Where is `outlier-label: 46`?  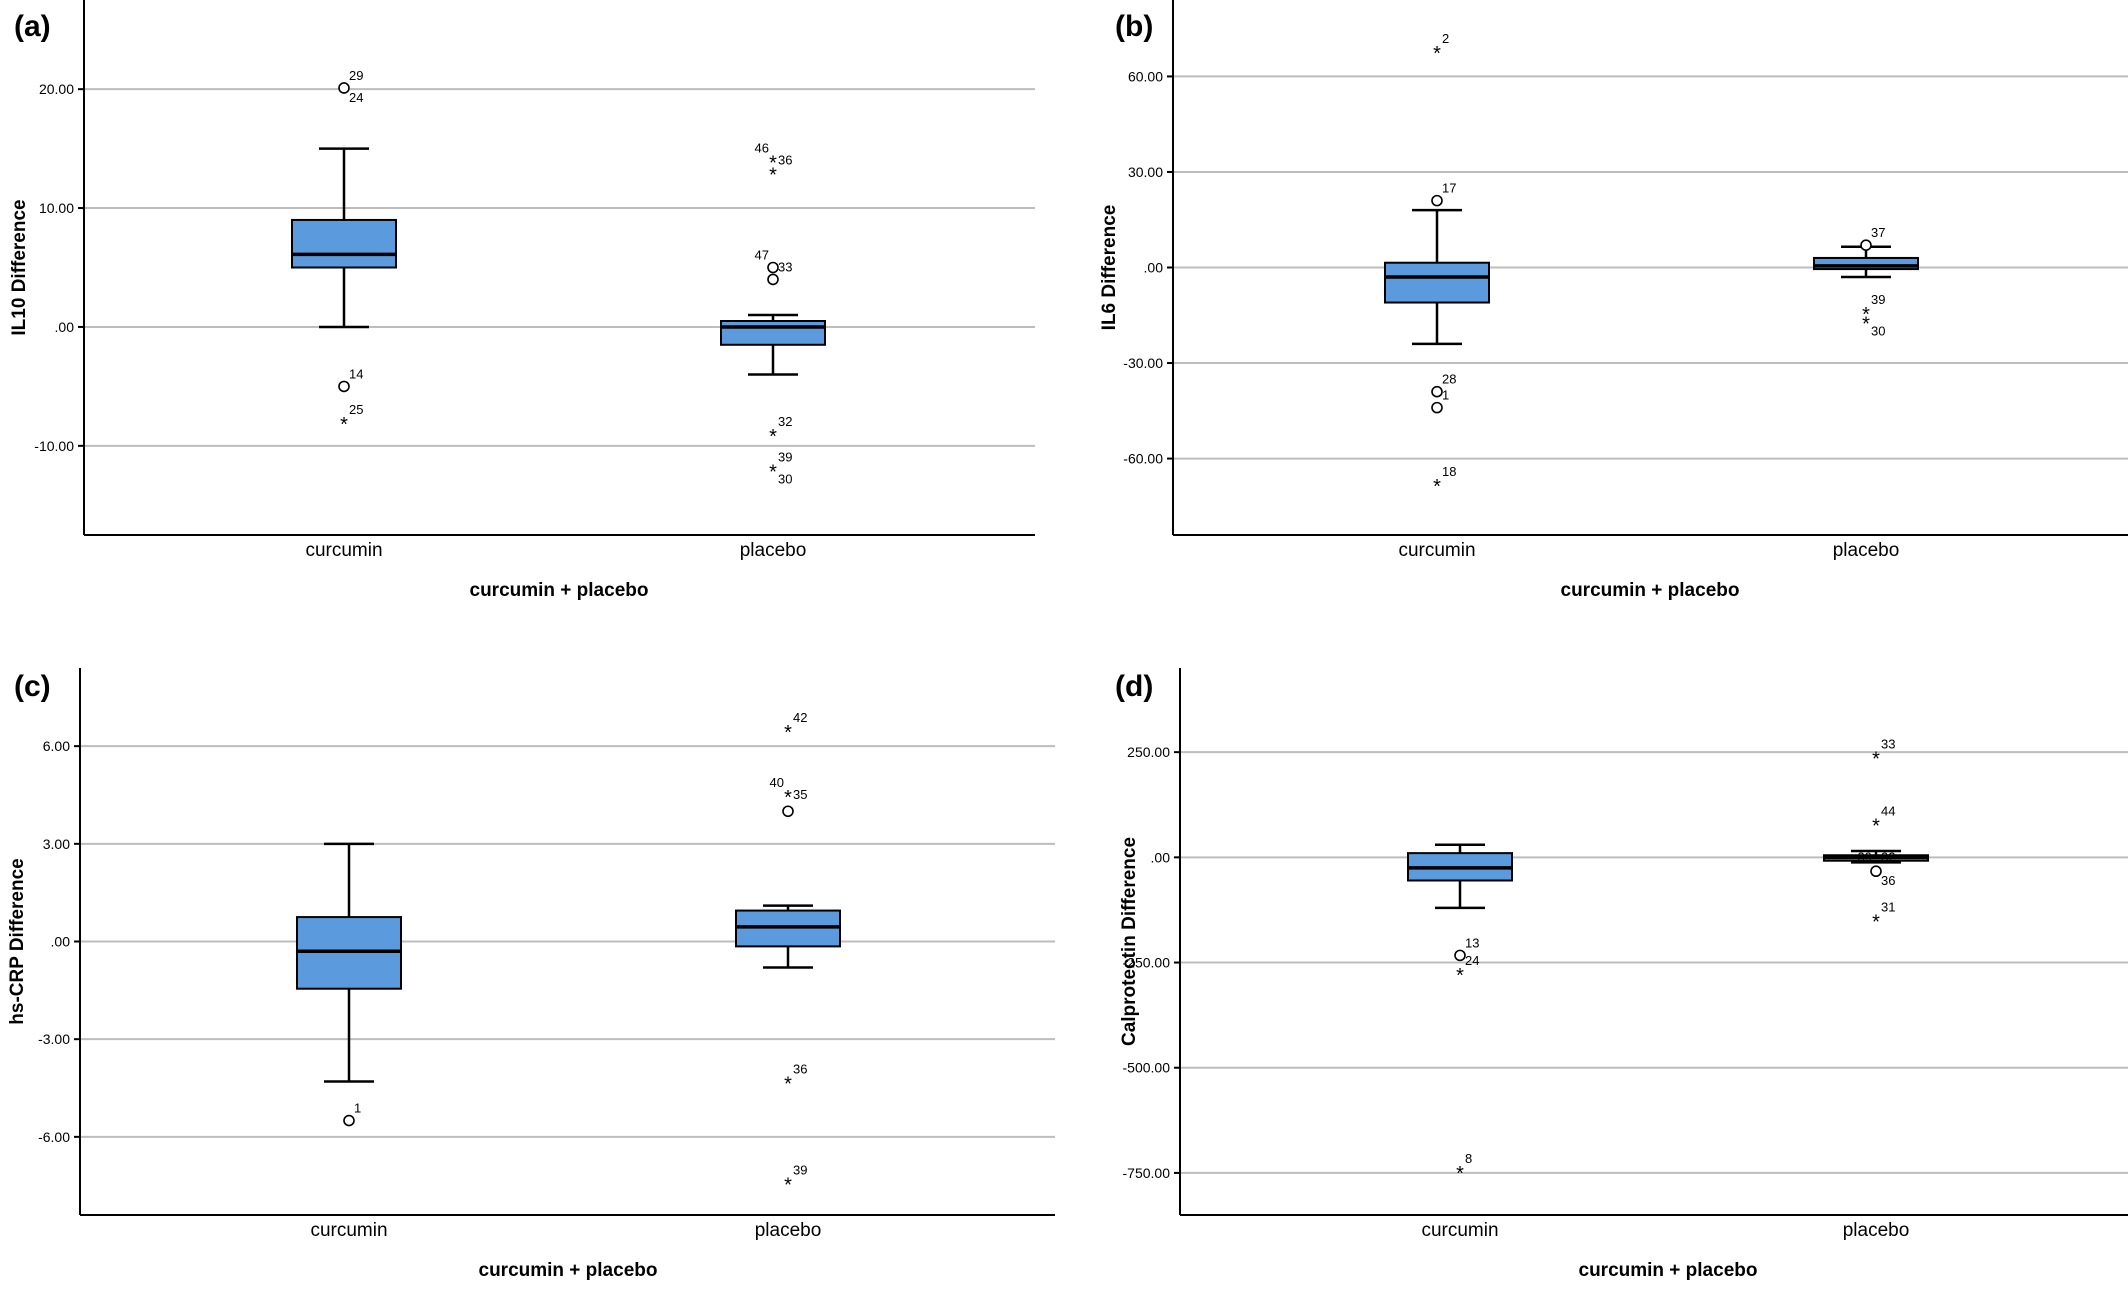 outlier-label: 46 is located at coordinates (762, 148).